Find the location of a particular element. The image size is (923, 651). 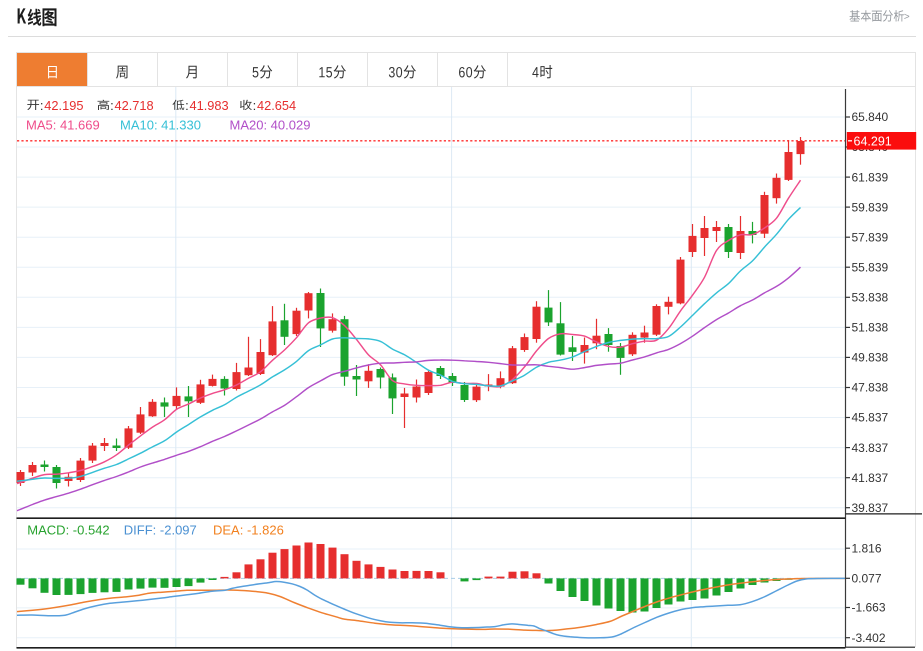

svg-text: -1.663 is located at coordinates (869, 608).